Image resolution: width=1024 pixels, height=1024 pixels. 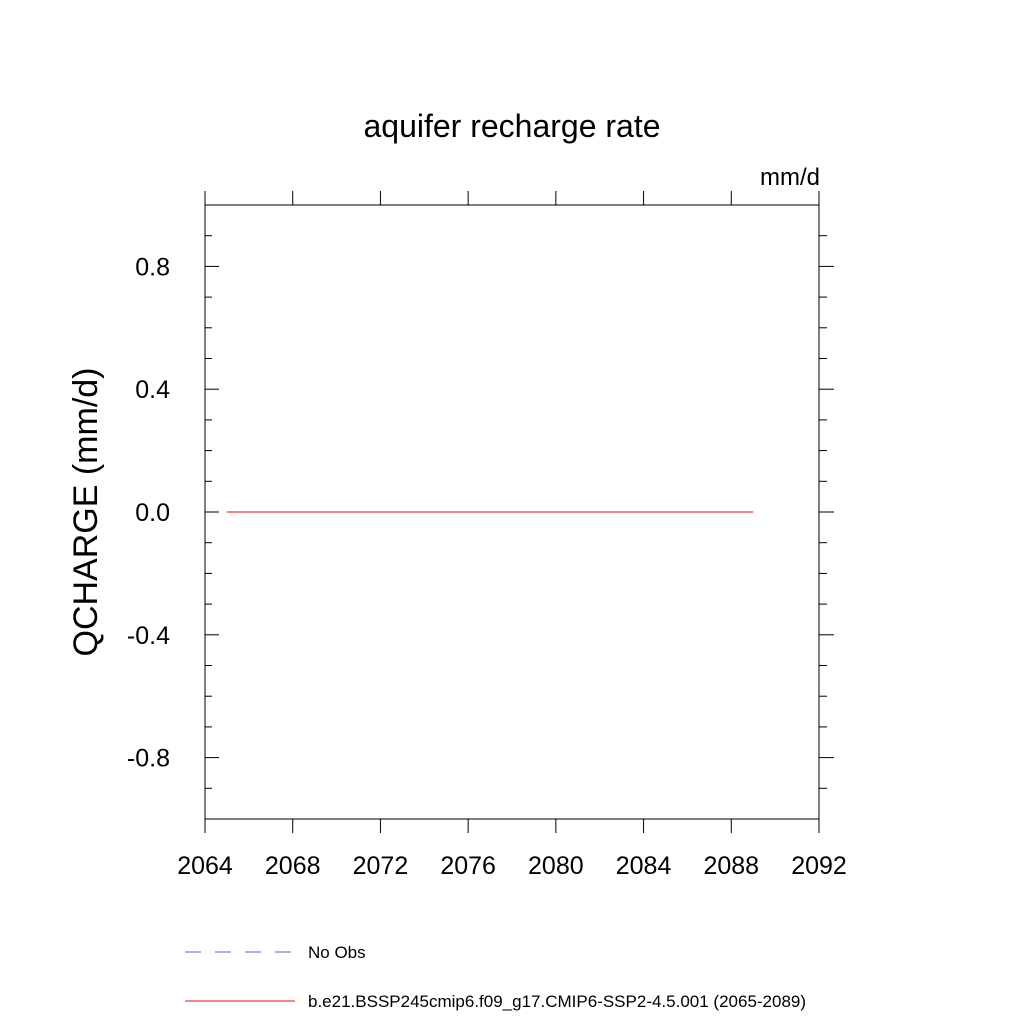 What do you see at coordinates (152, 390) in the screenshot?
I see `y-tick-label: 0.4` at bounding box center [152, 390].